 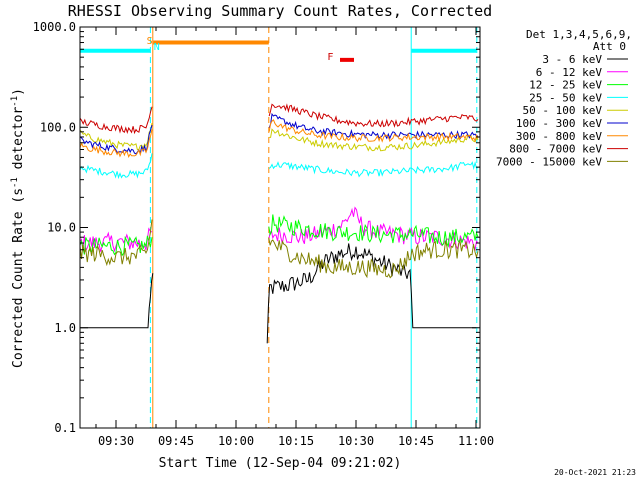 What do you see at coordinates (65, 328) in the screenshot?
I see `y-tick-label-1: 1.0` at bounding box center [65, 328].